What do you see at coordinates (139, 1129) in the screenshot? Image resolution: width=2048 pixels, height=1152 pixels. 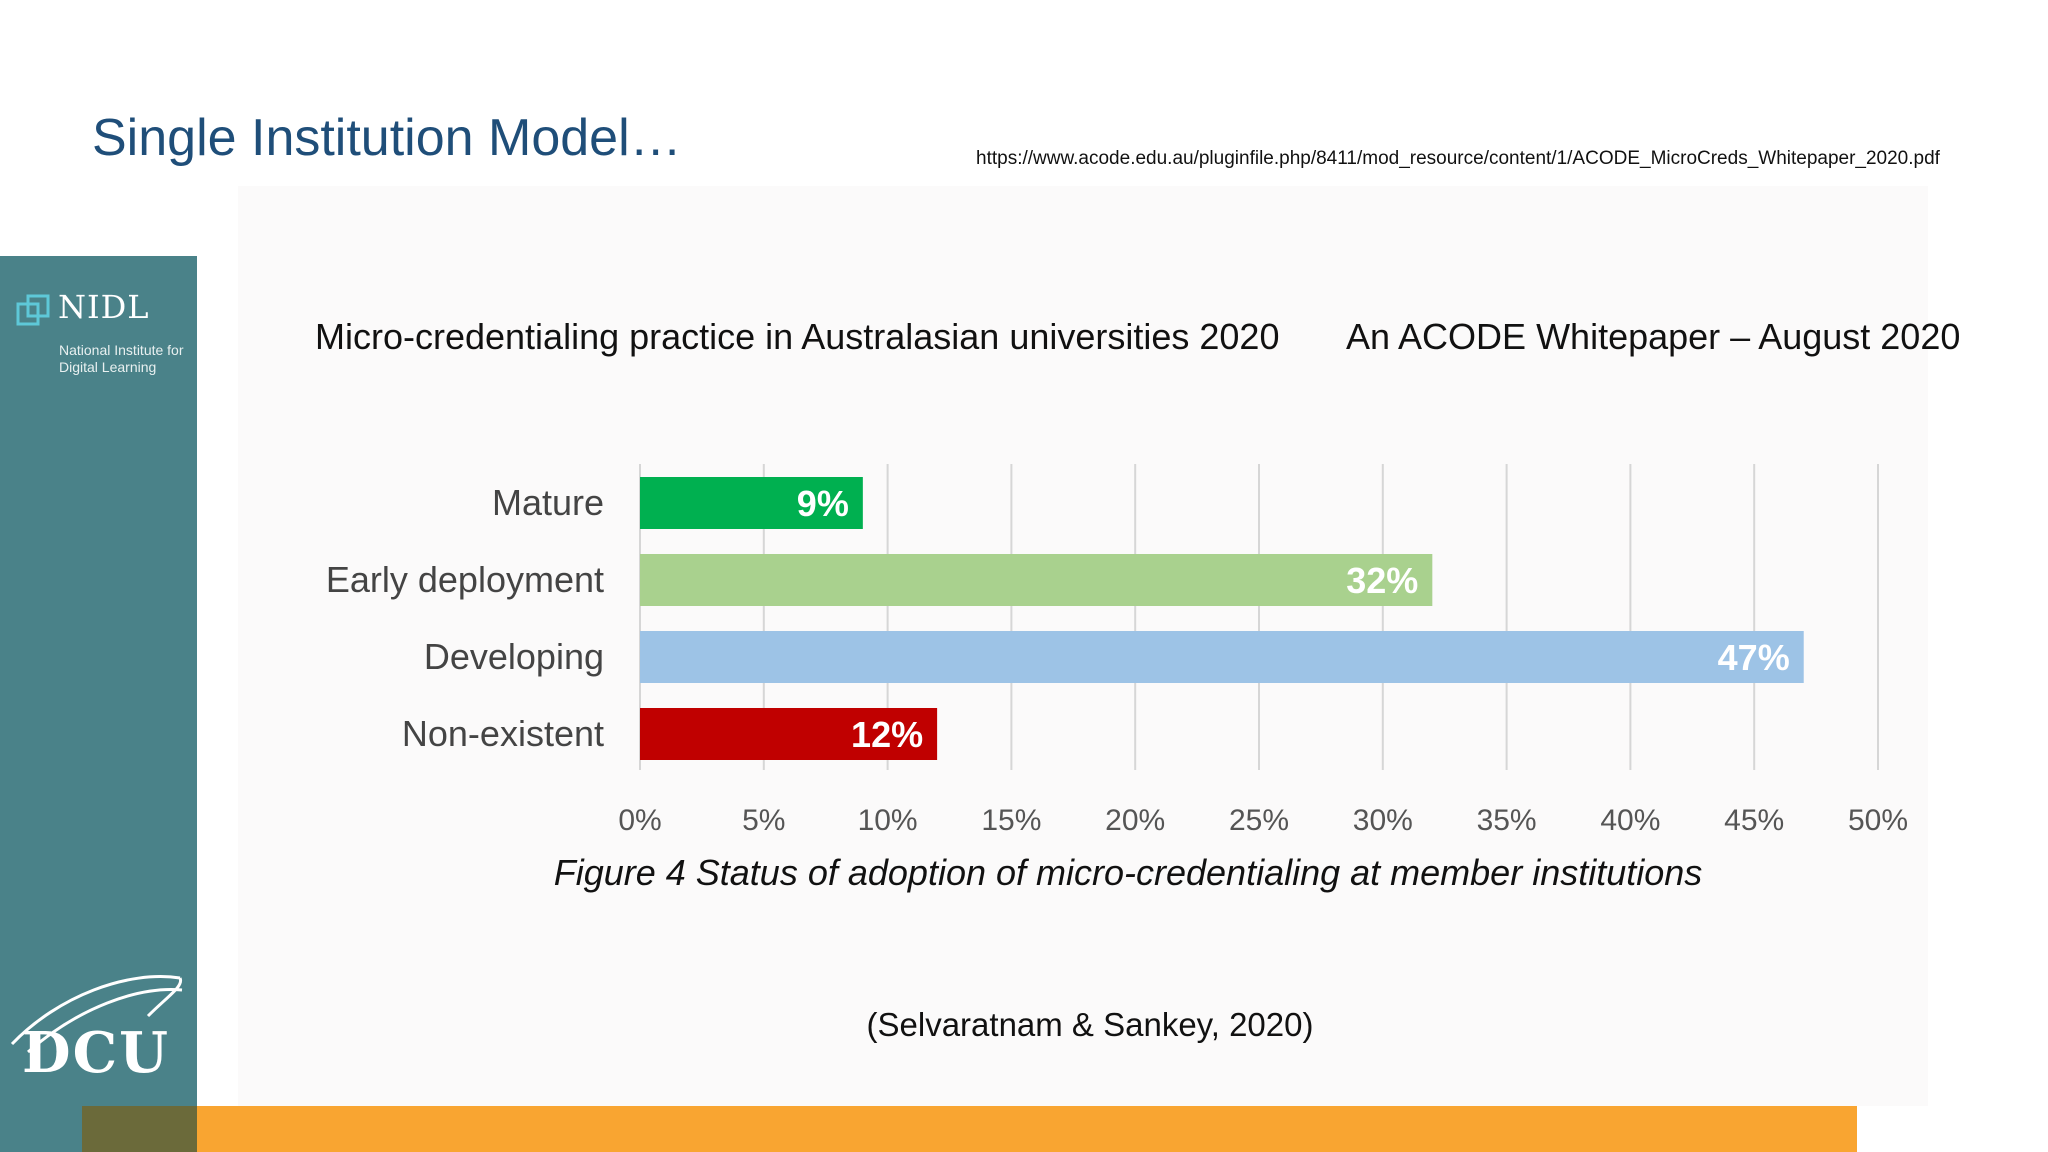 I see `footer-bar-accent` at bounding box center [139, 1129].